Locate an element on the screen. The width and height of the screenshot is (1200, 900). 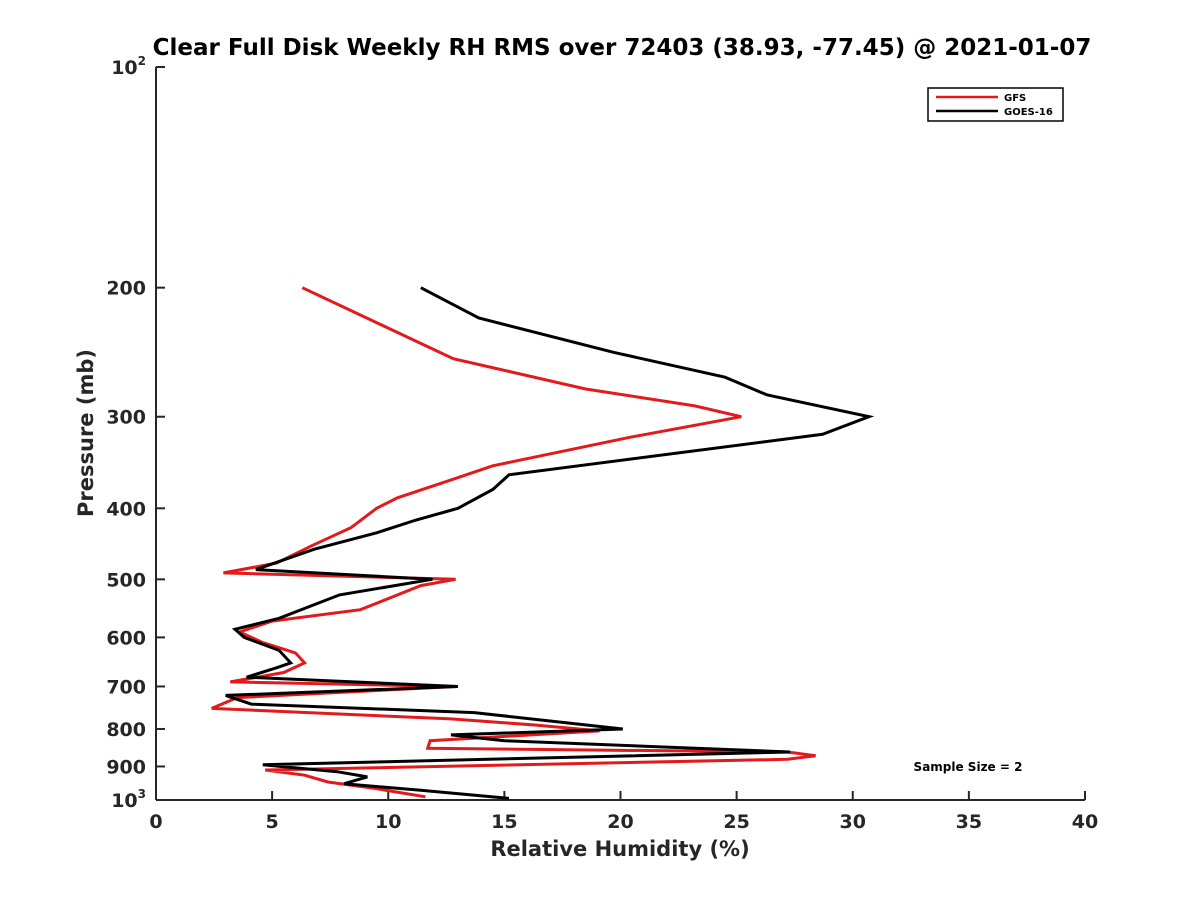
legend-label-gfs: GFS is located at coordinates (1015, 98).